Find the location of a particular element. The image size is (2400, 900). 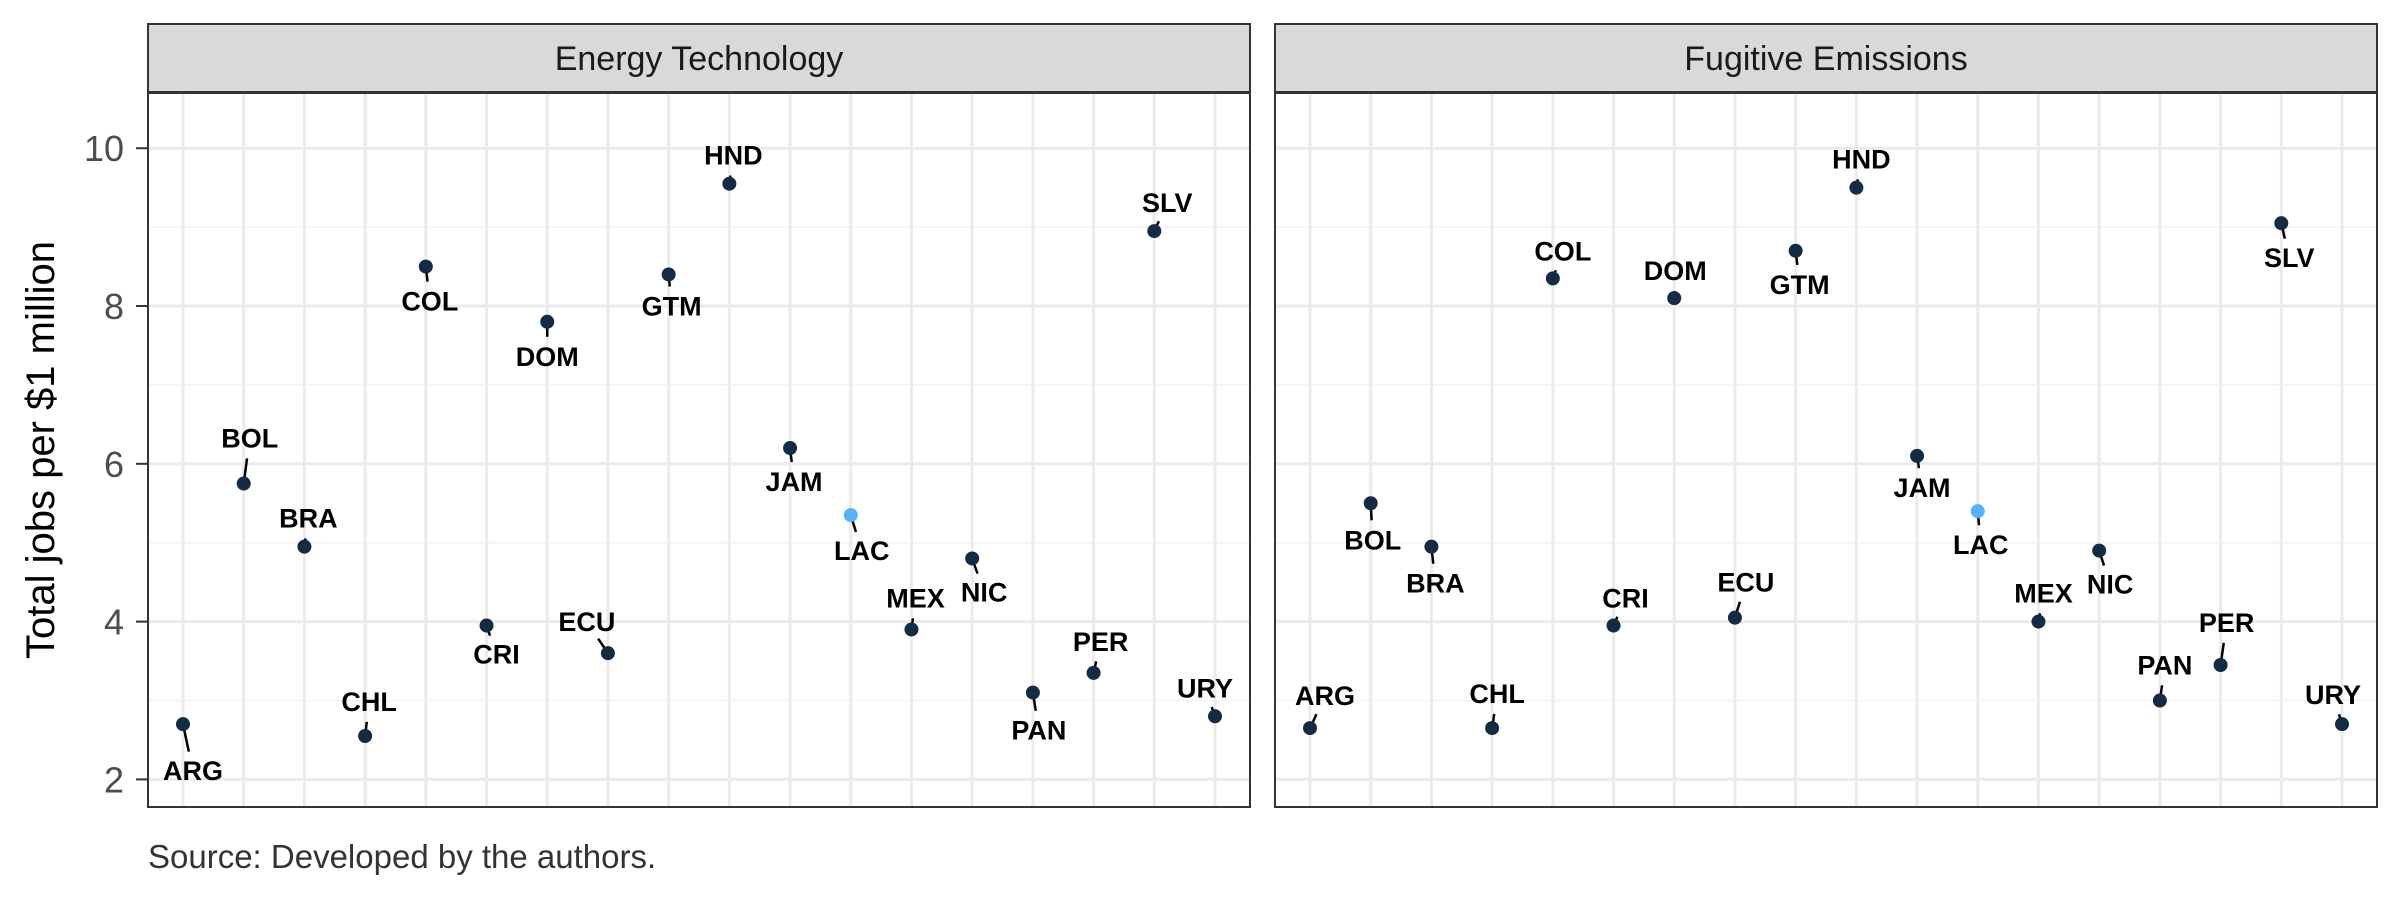

y-tick-labels: 2 4 6 8 10 is located at coordinates (116, 464).